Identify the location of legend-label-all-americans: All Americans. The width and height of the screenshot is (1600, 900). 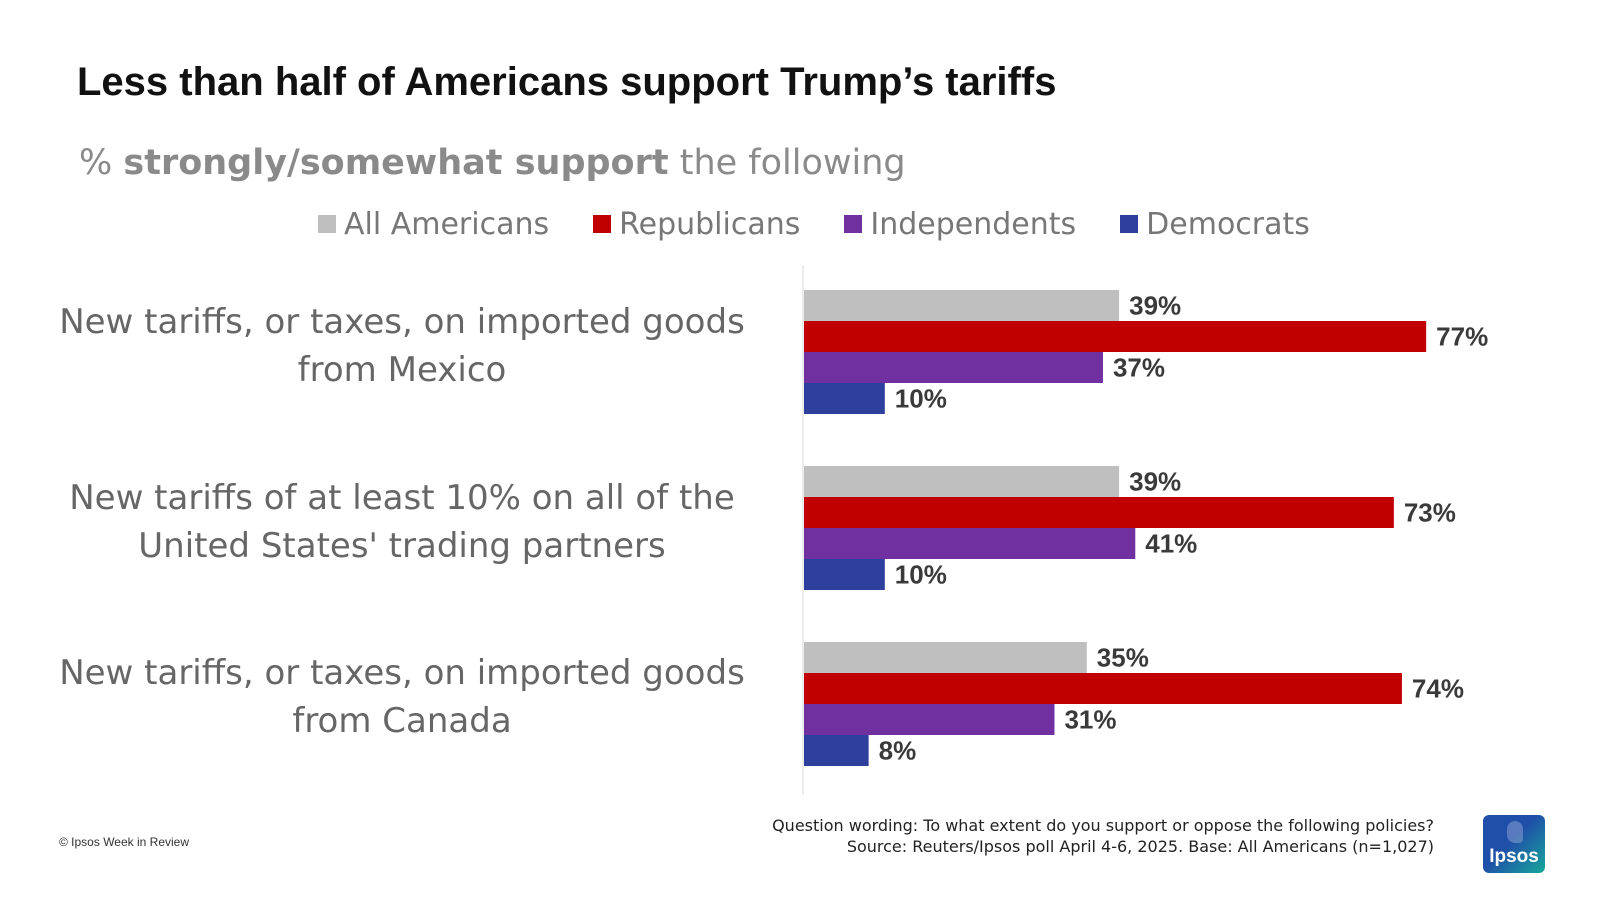
(447, 224).